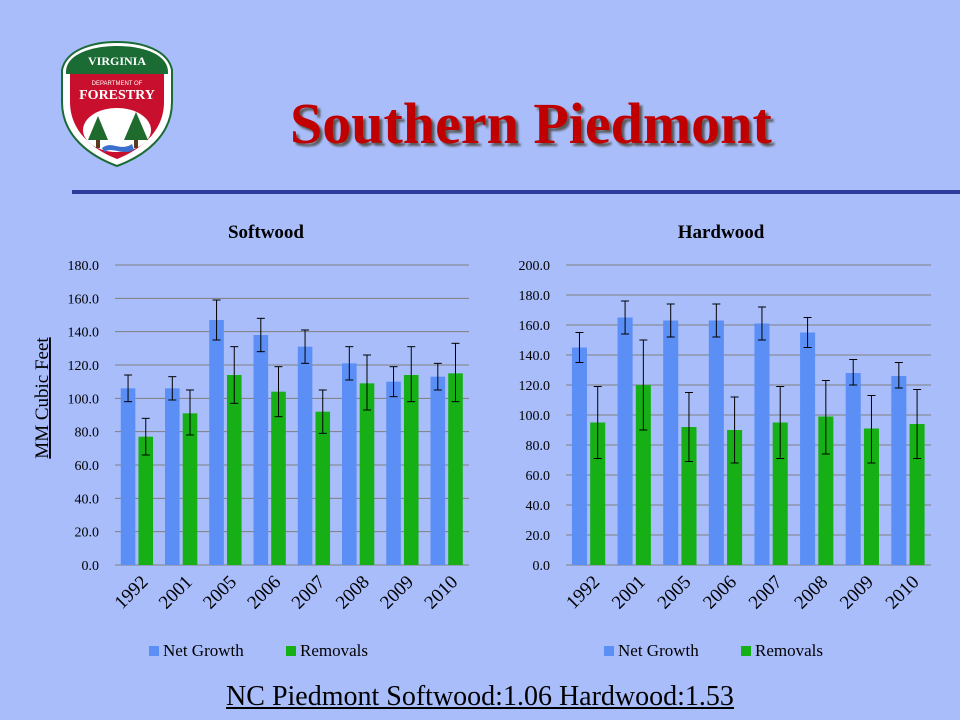 This screenshot has height=720, width=960. I want to click on softwood-category-label: 2009, so click(397, 593).